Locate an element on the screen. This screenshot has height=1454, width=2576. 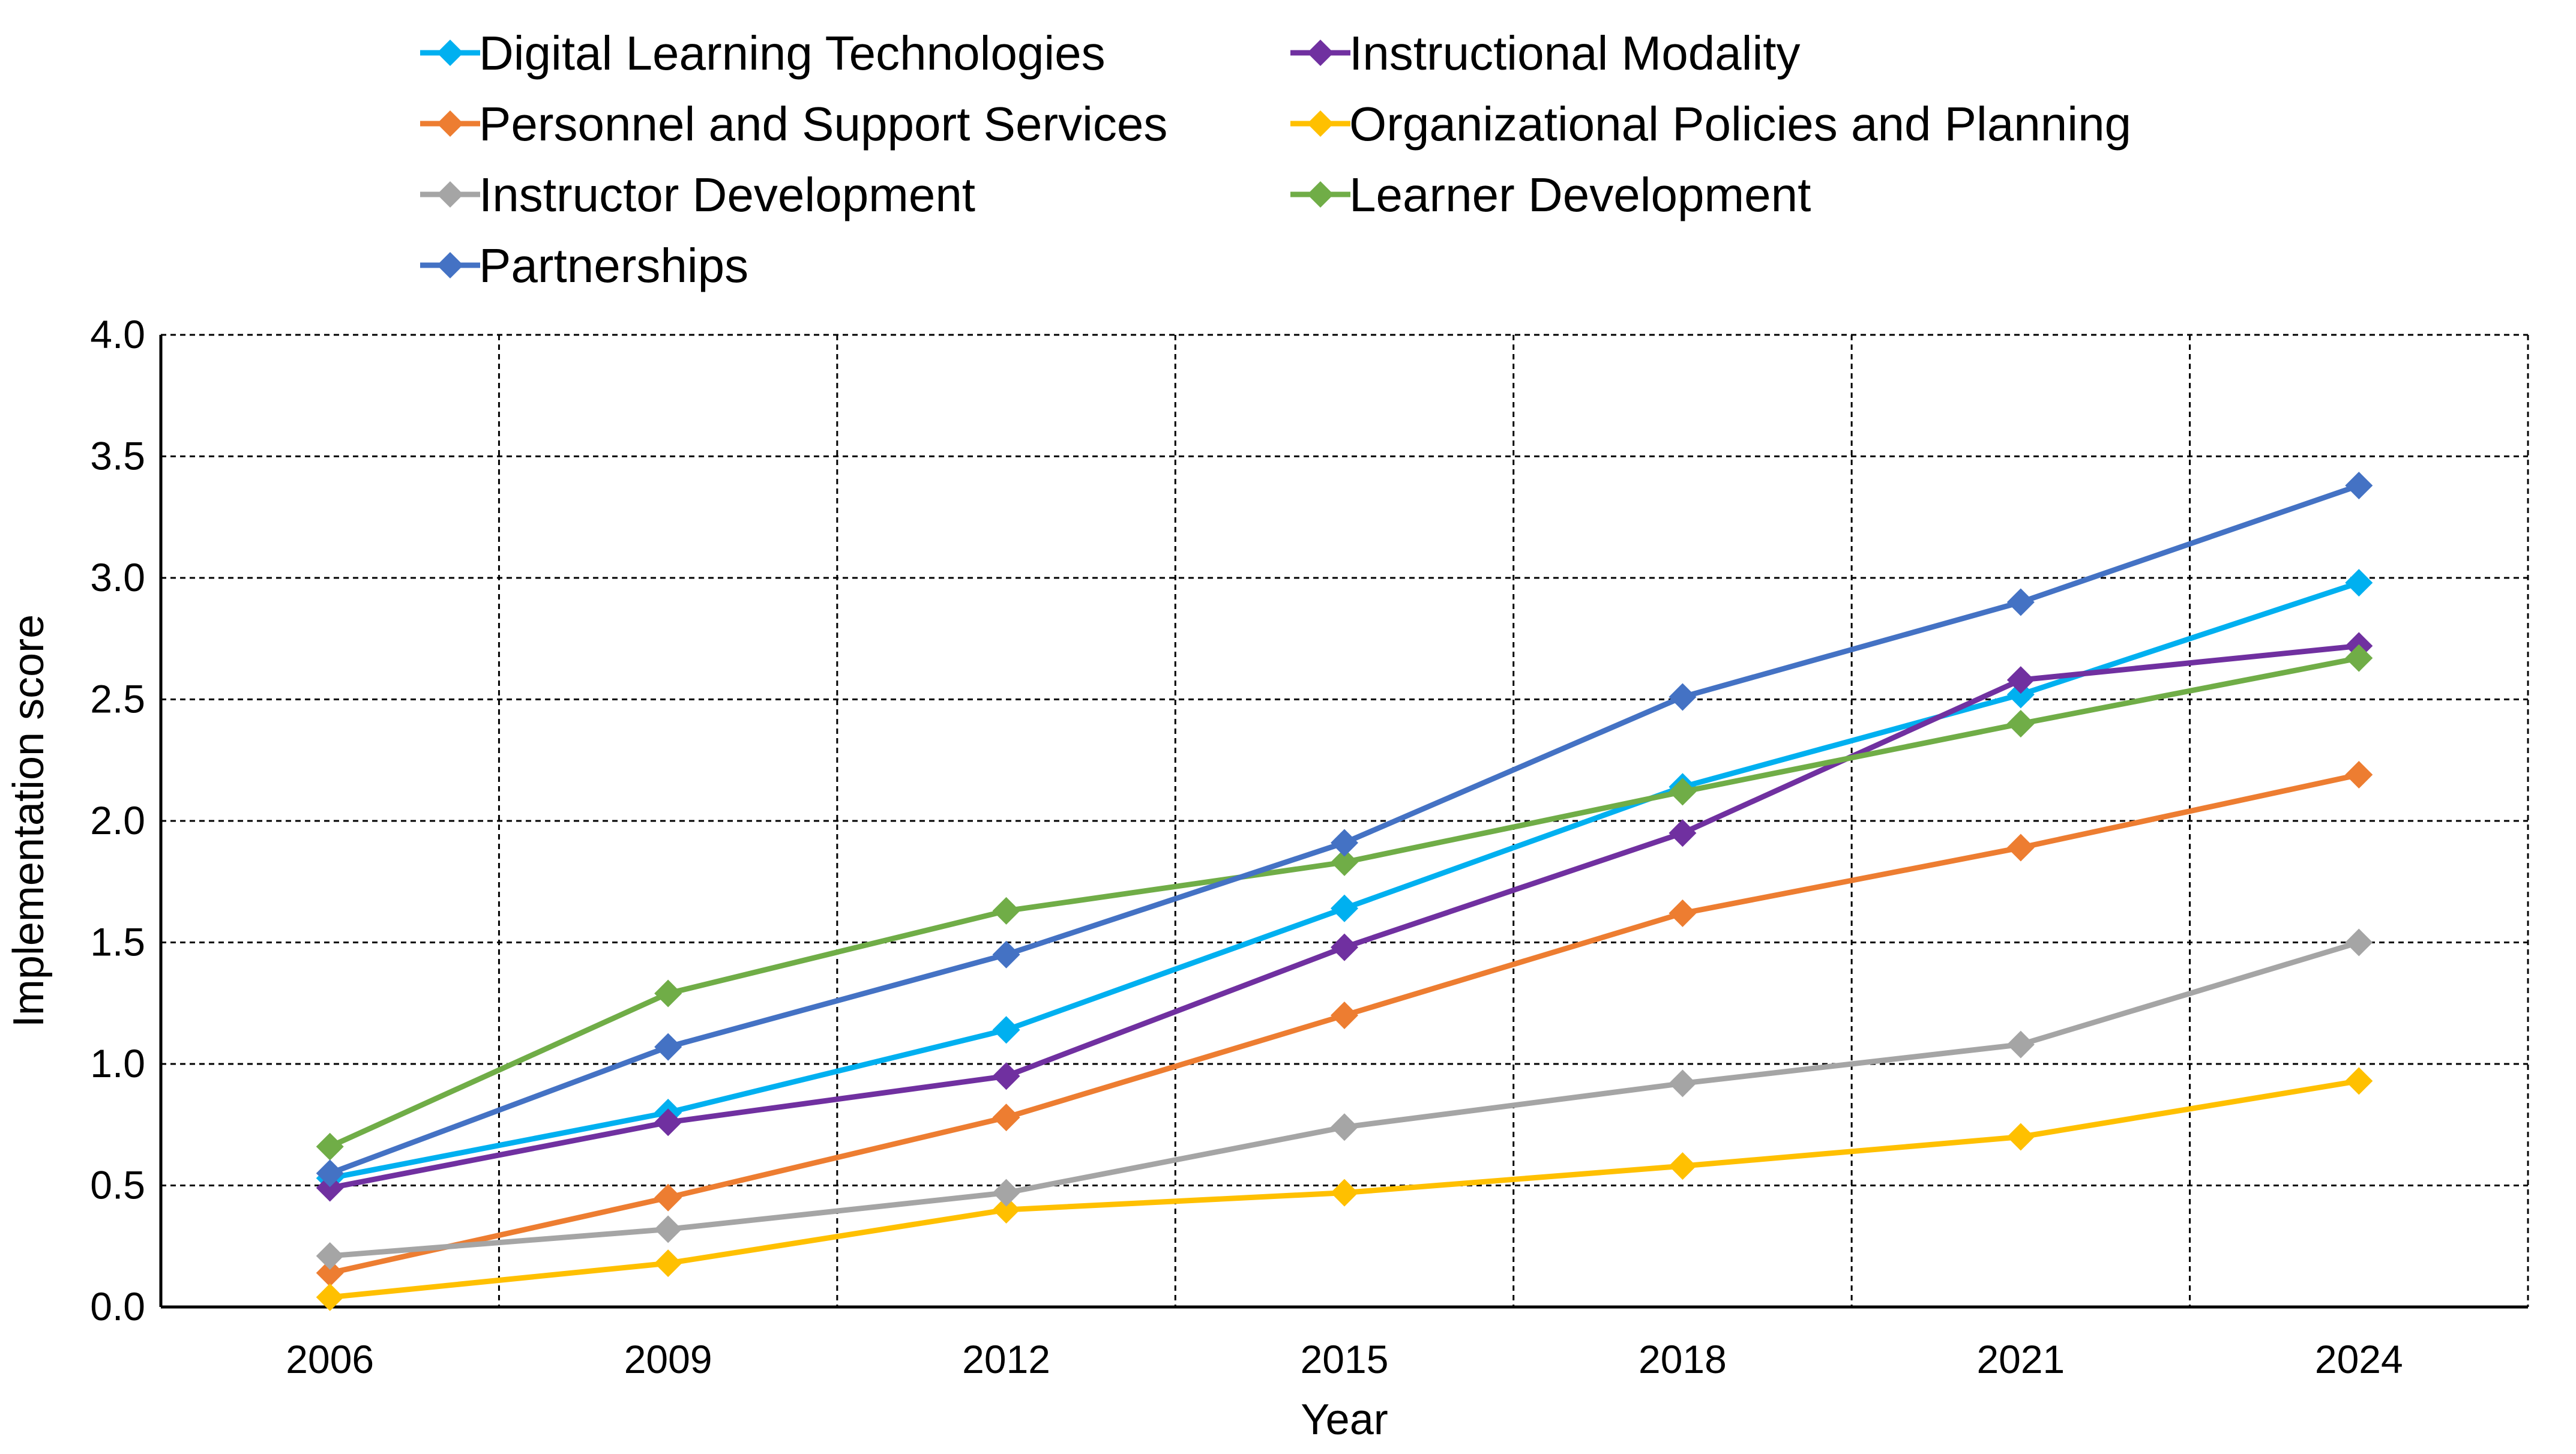
x-tick-label: 2021 is located at coordinates (2020, 1359).